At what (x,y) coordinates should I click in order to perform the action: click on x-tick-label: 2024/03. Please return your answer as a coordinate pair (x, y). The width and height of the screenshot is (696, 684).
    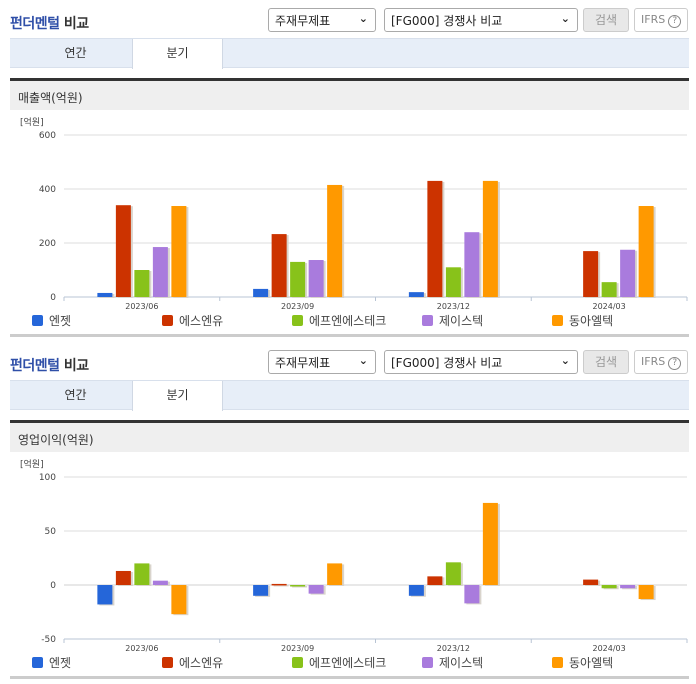
    Looking at the image, I should click on (609, 648).